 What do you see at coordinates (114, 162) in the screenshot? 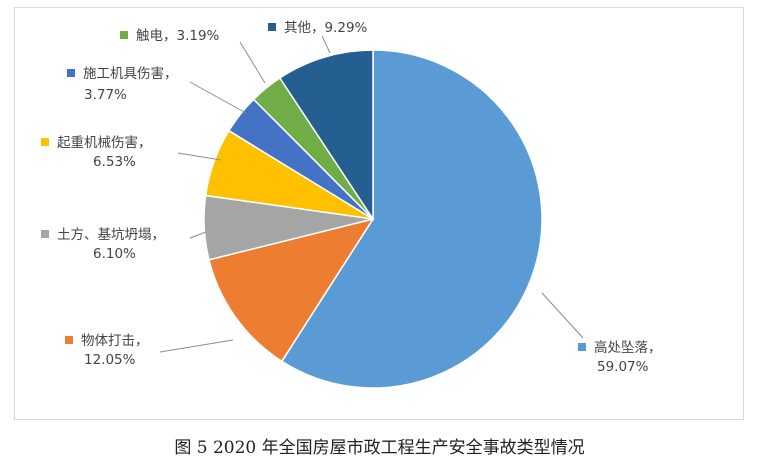
I see `slice-value-label: 6.53%` at bounding box center [114, 162].